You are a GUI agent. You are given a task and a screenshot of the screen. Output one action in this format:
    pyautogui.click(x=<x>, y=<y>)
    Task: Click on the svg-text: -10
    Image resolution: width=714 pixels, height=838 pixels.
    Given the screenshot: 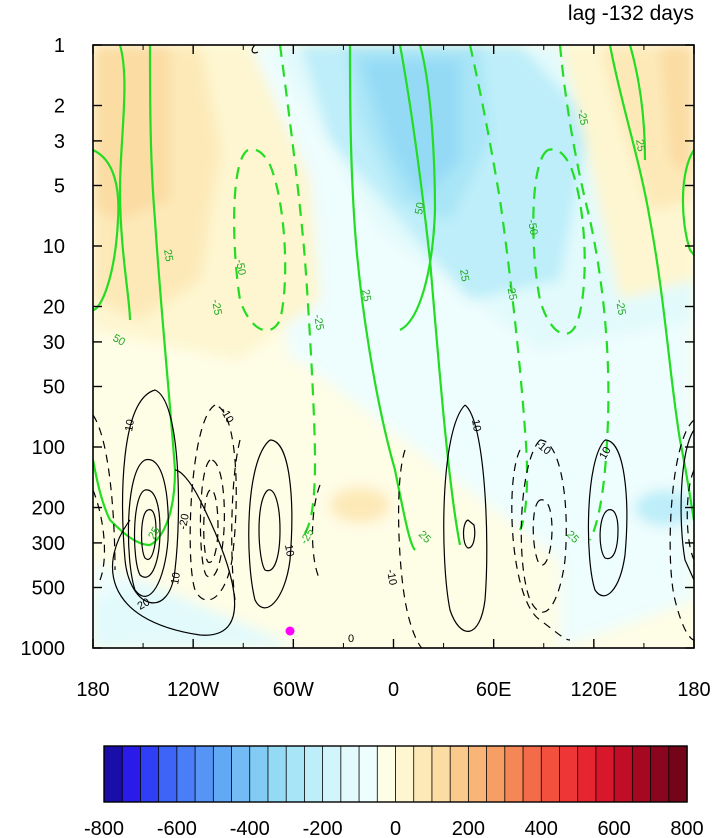 What is the action you would take?
    pyautogui.click(x=391, y=577)
    